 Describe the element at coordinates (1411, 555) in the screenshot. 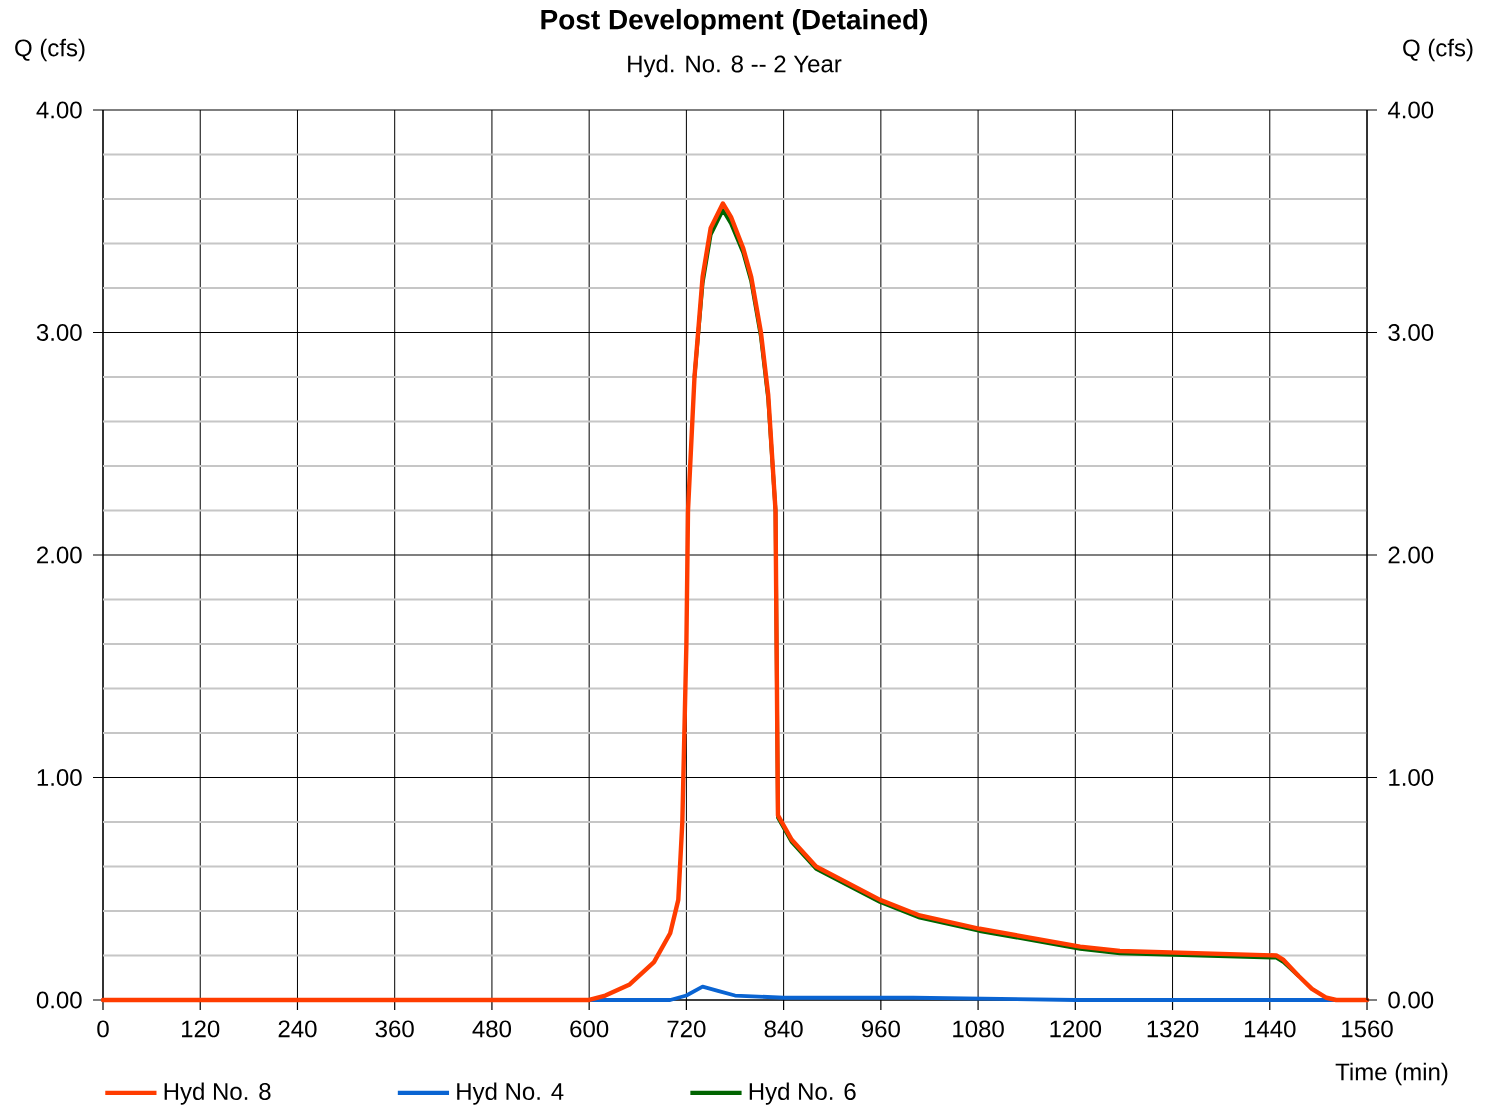

I see `y2-tick-label: 2.00` at that location.